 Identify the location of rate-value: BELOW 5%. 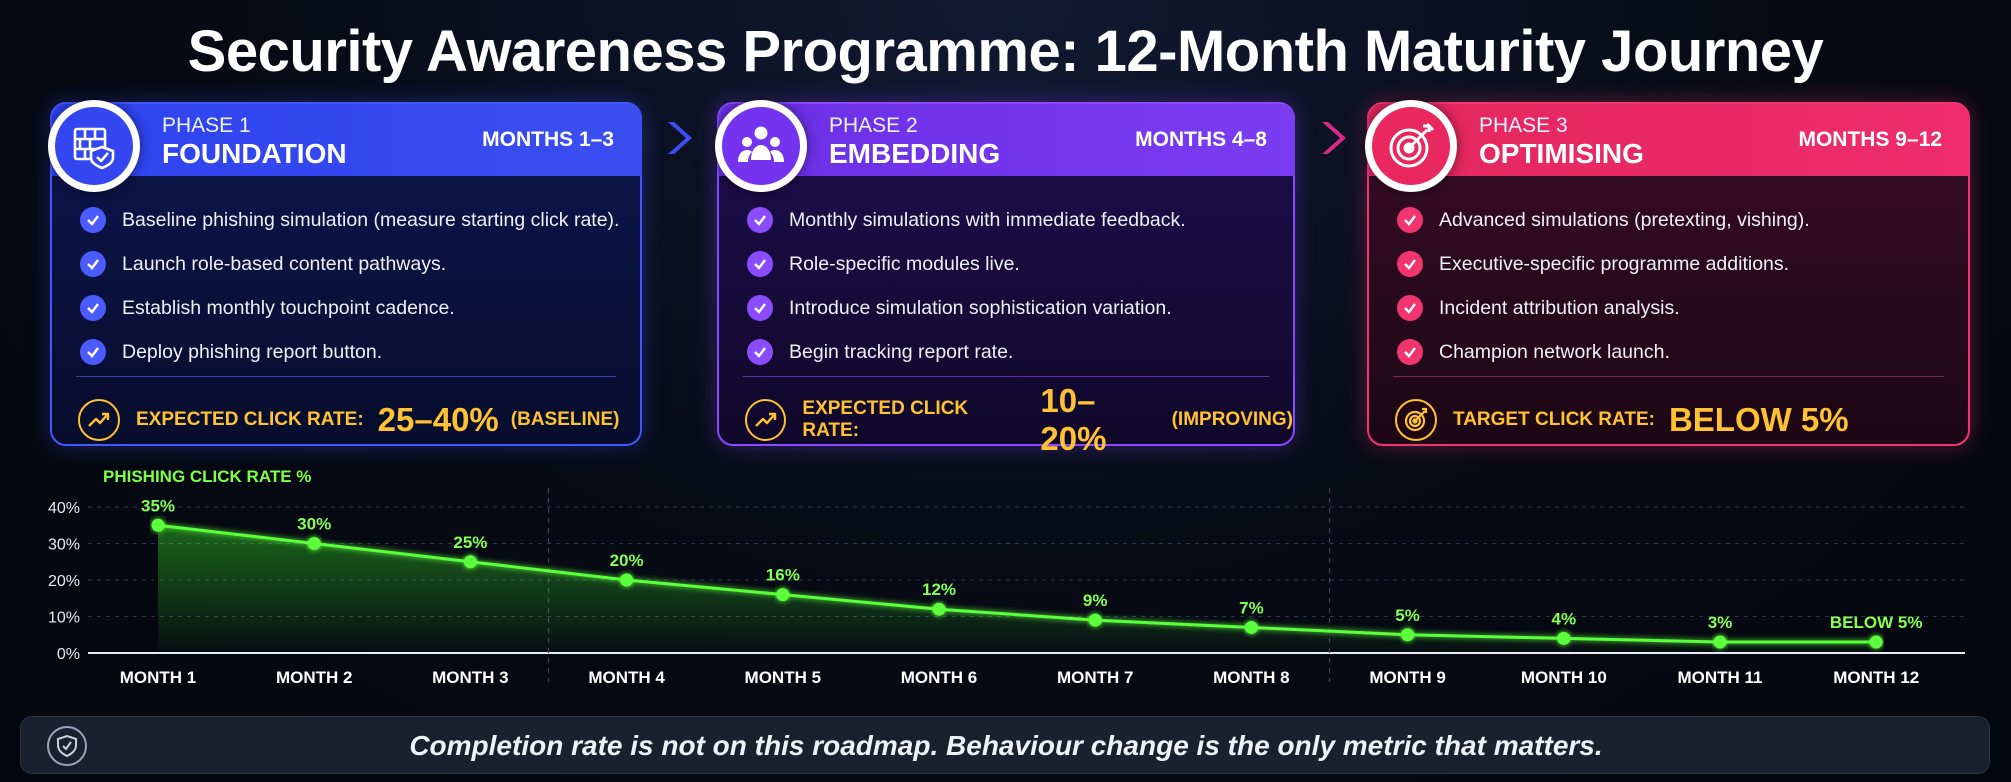
(1758, 419).